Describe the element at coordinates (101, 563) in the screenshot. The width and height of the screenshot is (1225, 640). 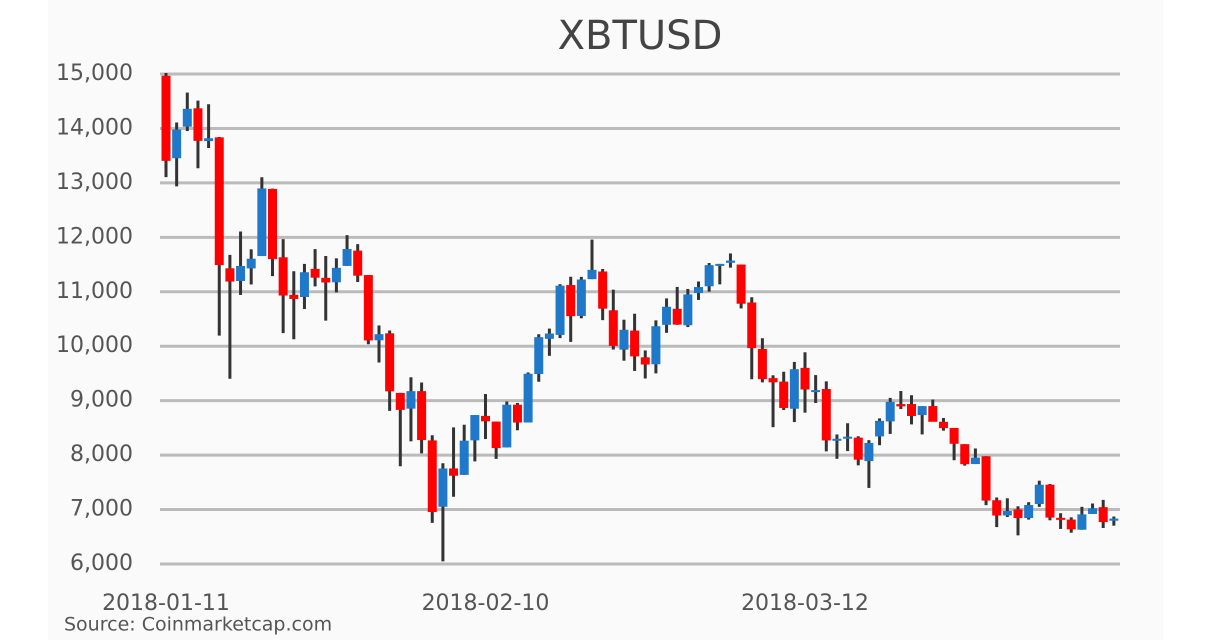
I see `y-tick-label: 6,000` at that location.